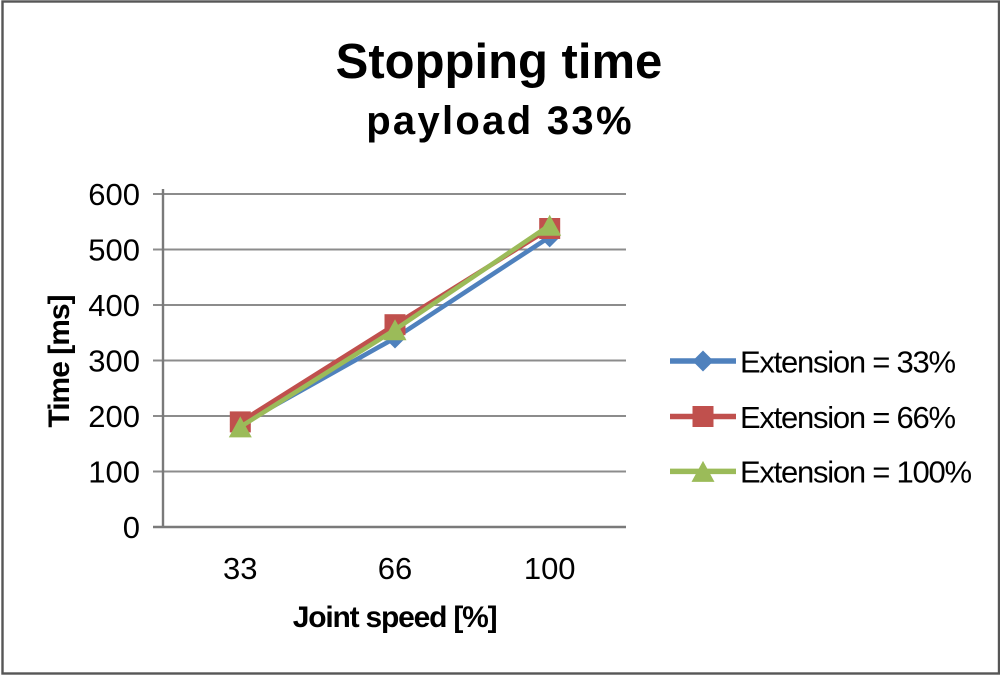 This screenshot has height=675, width=1000. I want to click on svg-text: Time [ms], so click(59, 361).